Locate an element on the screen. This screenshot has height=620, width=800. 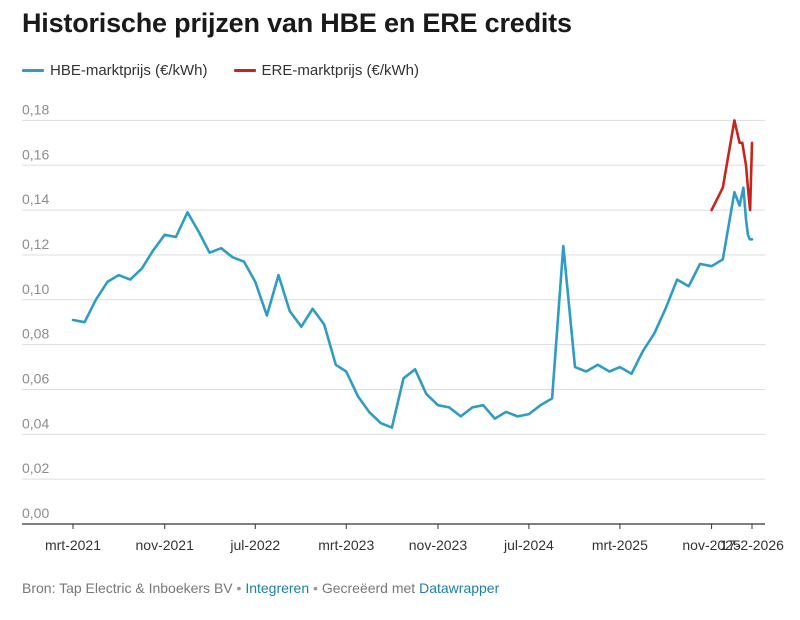
y-tick-label: 0,12 is located at coordinates (35, 244).